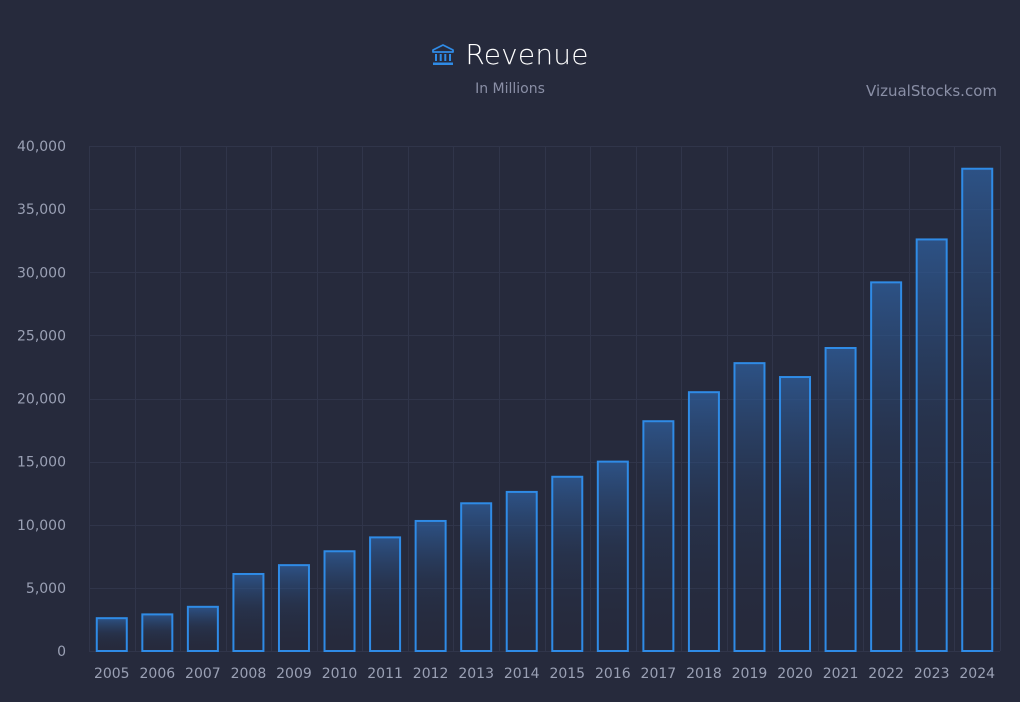 This screenshot has width=1020, height=702. Describe the element at coordinates (886, 466) in the screenshot. I see `bar-2022` at that location.